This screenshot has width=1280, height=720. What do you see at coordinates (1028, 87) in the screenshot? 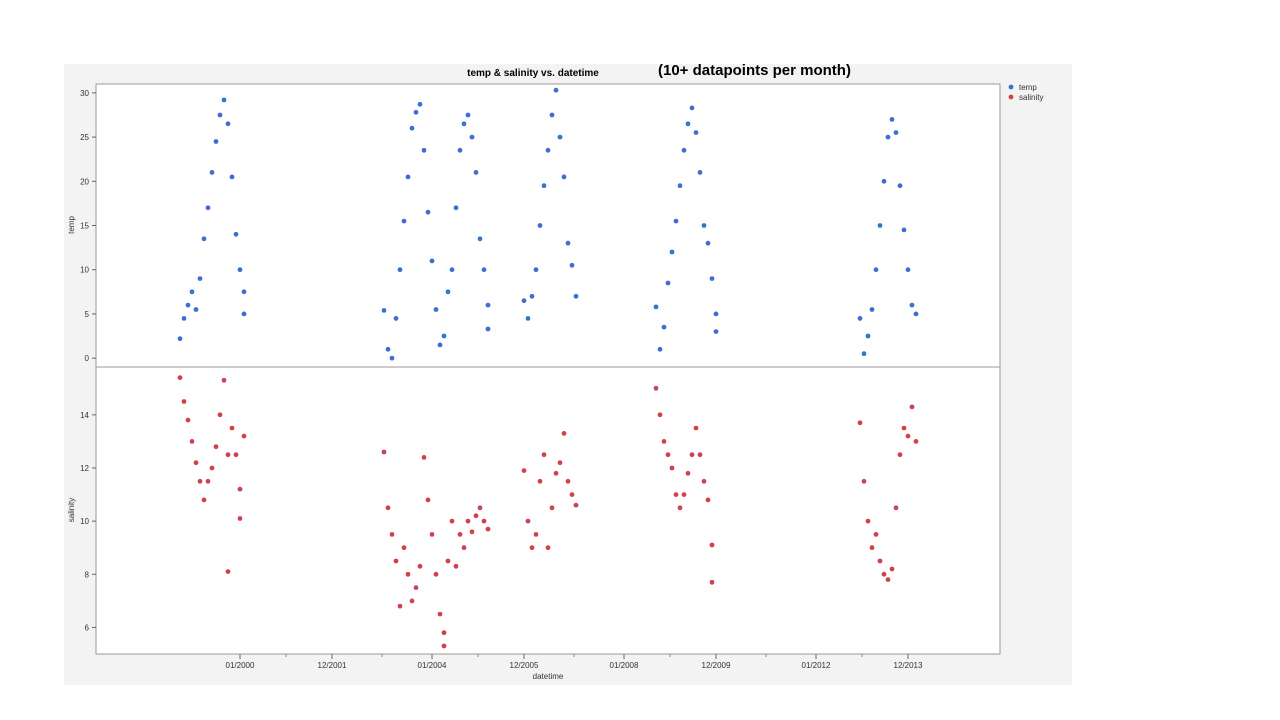
I see `legend-label-temp: temp` at bounding box center [1028, 87].